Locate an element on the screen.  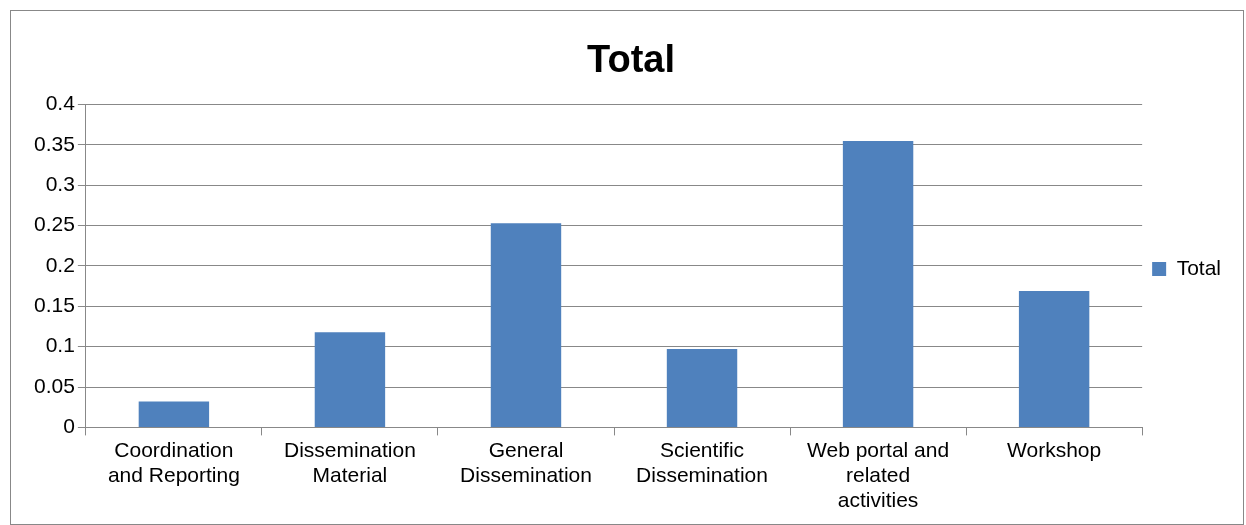
y-tick-label: 0.15 is located at coordinates (54, 305).